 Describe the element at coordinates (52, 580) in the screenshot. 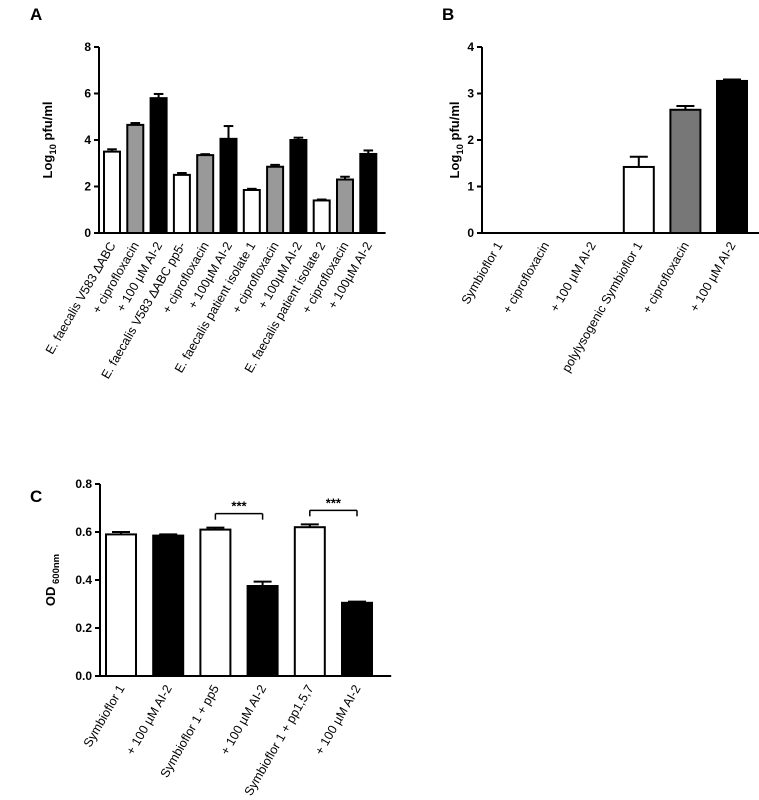

I see `y-axis-label: OD 600nm` at that location.